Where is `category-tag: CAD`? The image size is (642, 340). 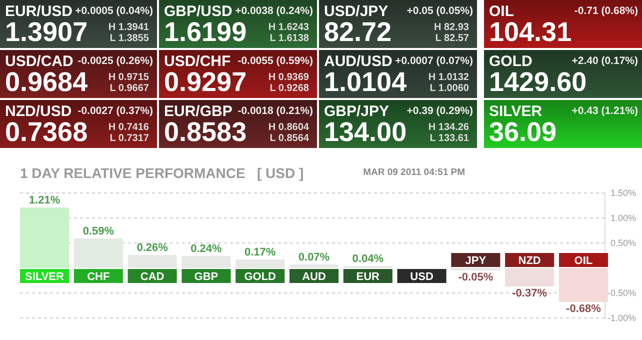 category-tag: CAD is located at coordinates (152, 276).